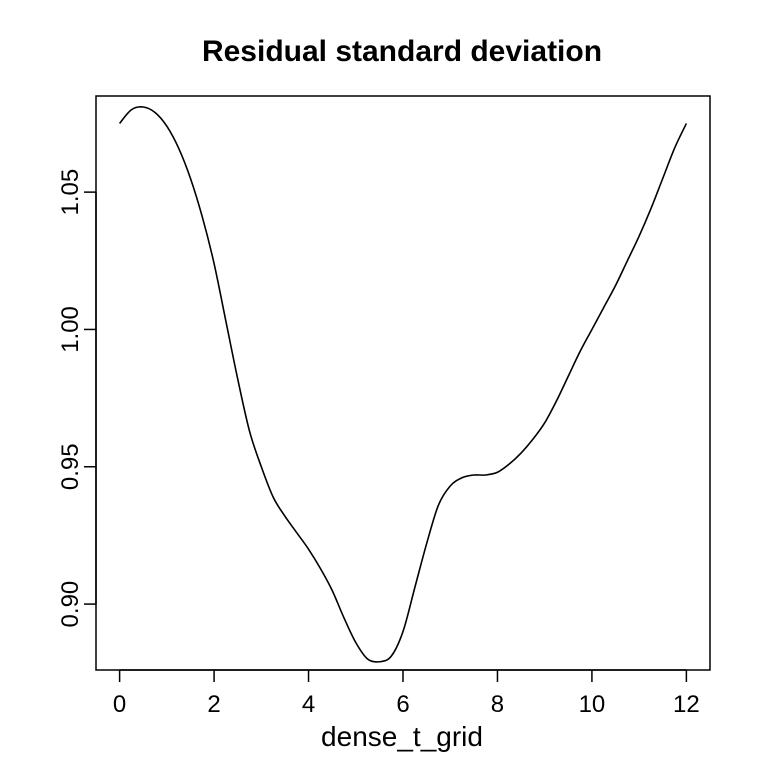  I want to click on x-tick-label: 4, so click(308, 704).